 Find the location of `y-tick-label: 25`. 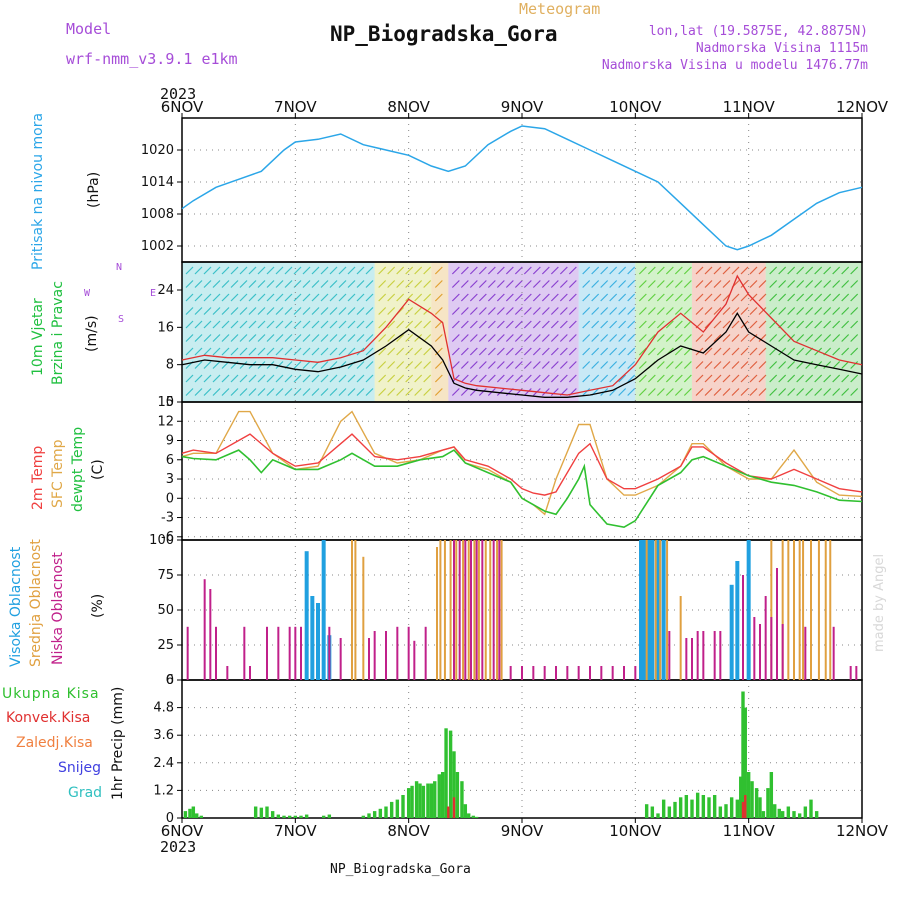

y-tick-label: 25 is located at coordinates (165, 645).